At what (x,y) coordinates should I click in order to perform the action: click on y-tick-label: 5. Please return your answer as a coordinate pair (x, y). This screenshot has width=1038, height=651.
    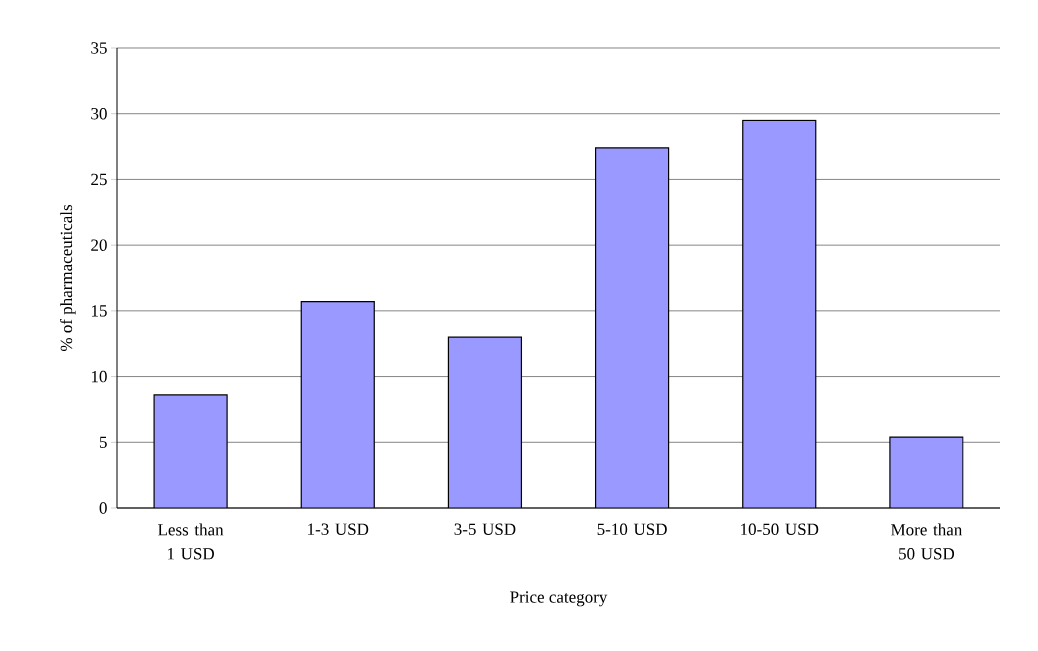
    Looking at the image, I should click on (103, 442).